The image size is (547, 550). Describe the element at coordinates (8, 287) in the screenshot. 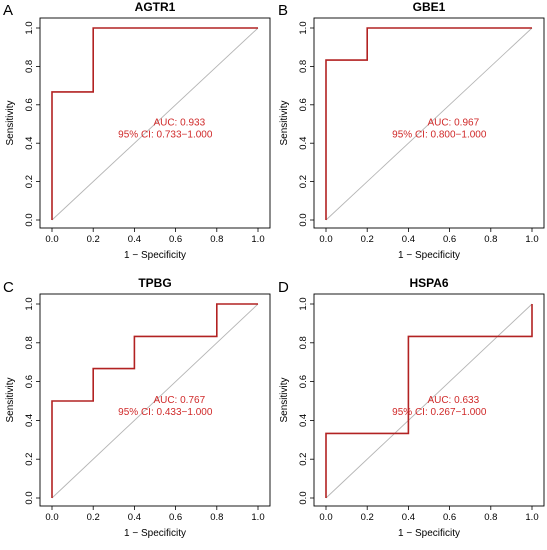

I see `panel-letter: C` at that location.